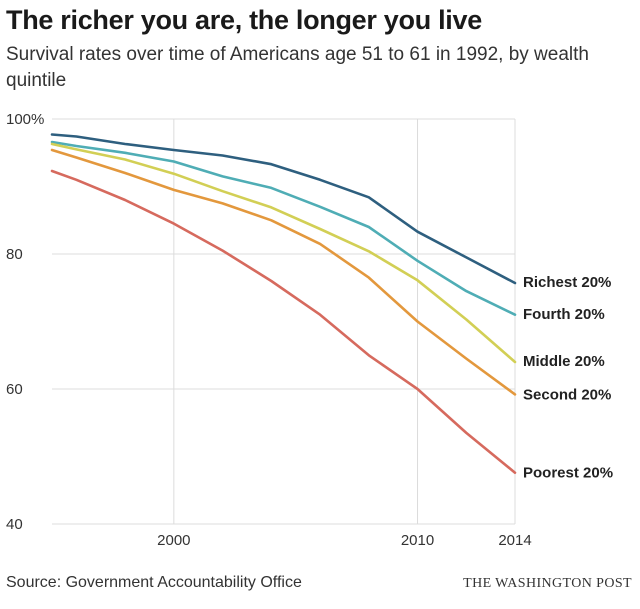 This screenshot has height=609, width=640. I want to click on chart-title: The richer you are, the longer you live, so click(244, 20).